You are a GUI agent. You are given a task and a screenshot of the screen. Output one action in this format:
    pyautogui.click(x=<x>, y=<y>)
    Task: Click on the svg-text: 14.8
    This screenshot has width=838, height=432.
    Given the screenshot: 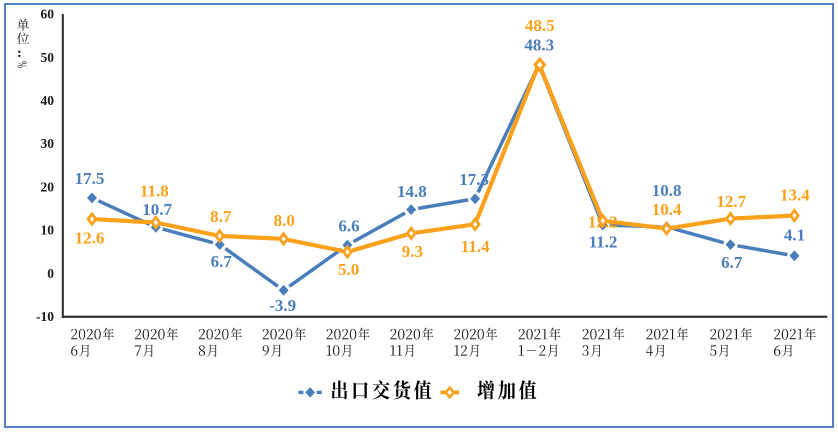 What is the action you would take?
    pyautogui.click(x=412, y=191)
    